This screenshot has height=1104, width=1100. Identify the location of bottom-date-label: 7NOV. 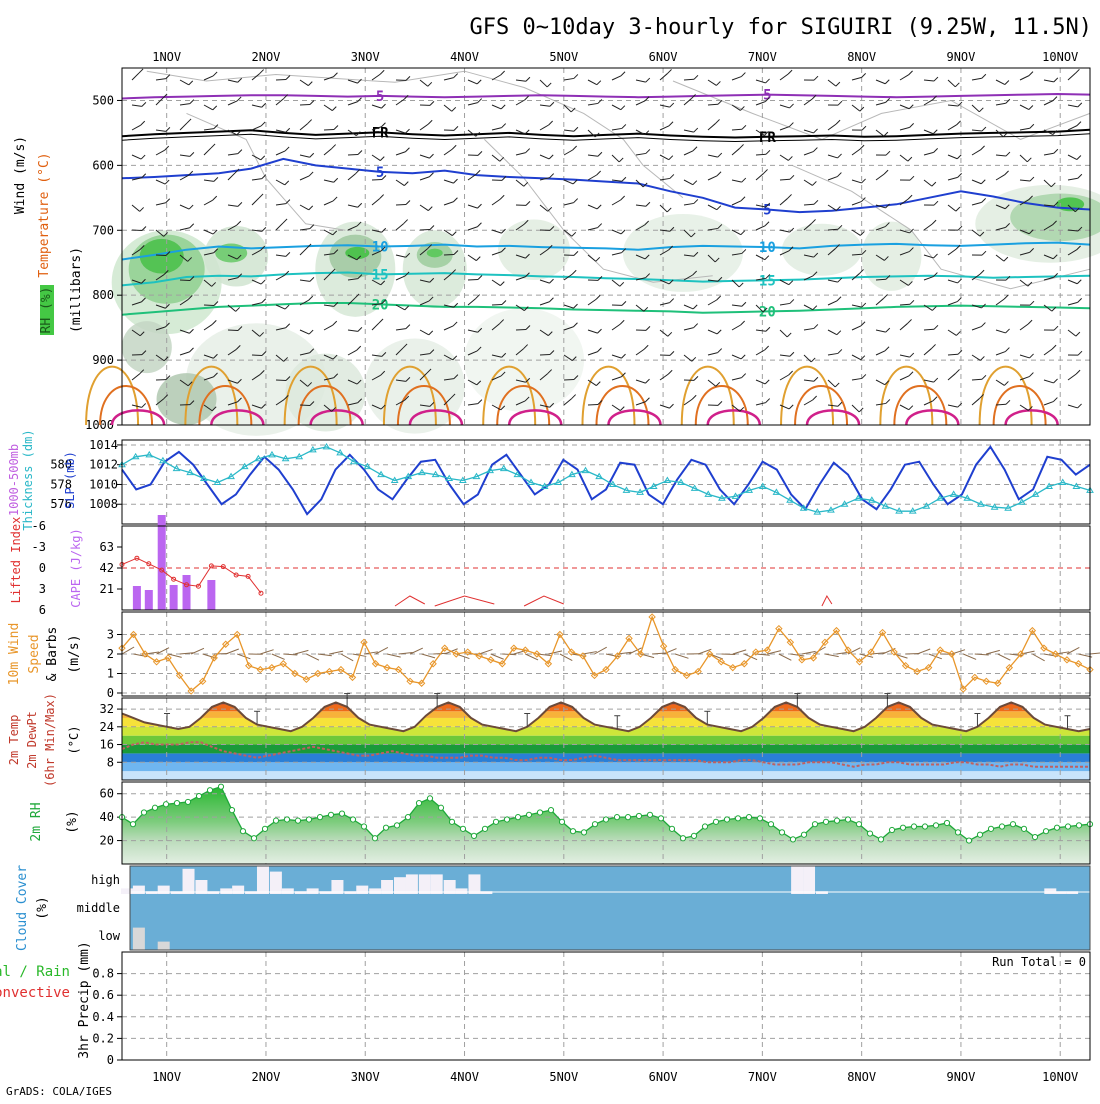
(762, 1077).